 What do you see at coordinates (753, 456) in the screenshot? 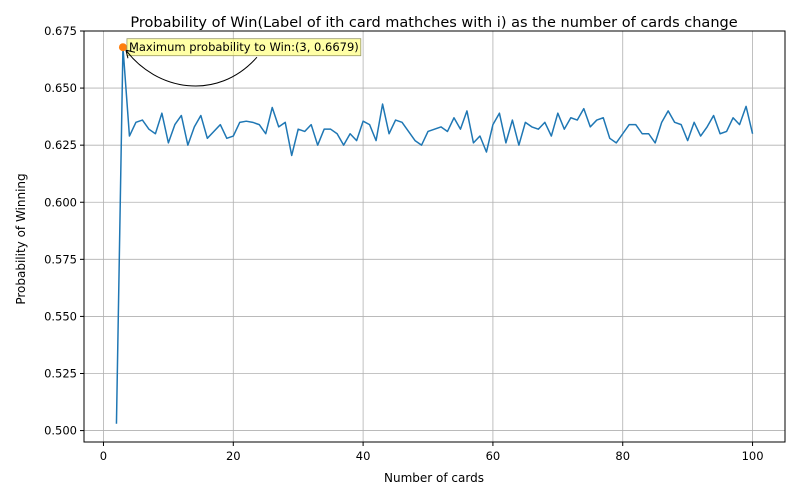
I see `x-tick-label: 100` at bounding box center [753, 456].